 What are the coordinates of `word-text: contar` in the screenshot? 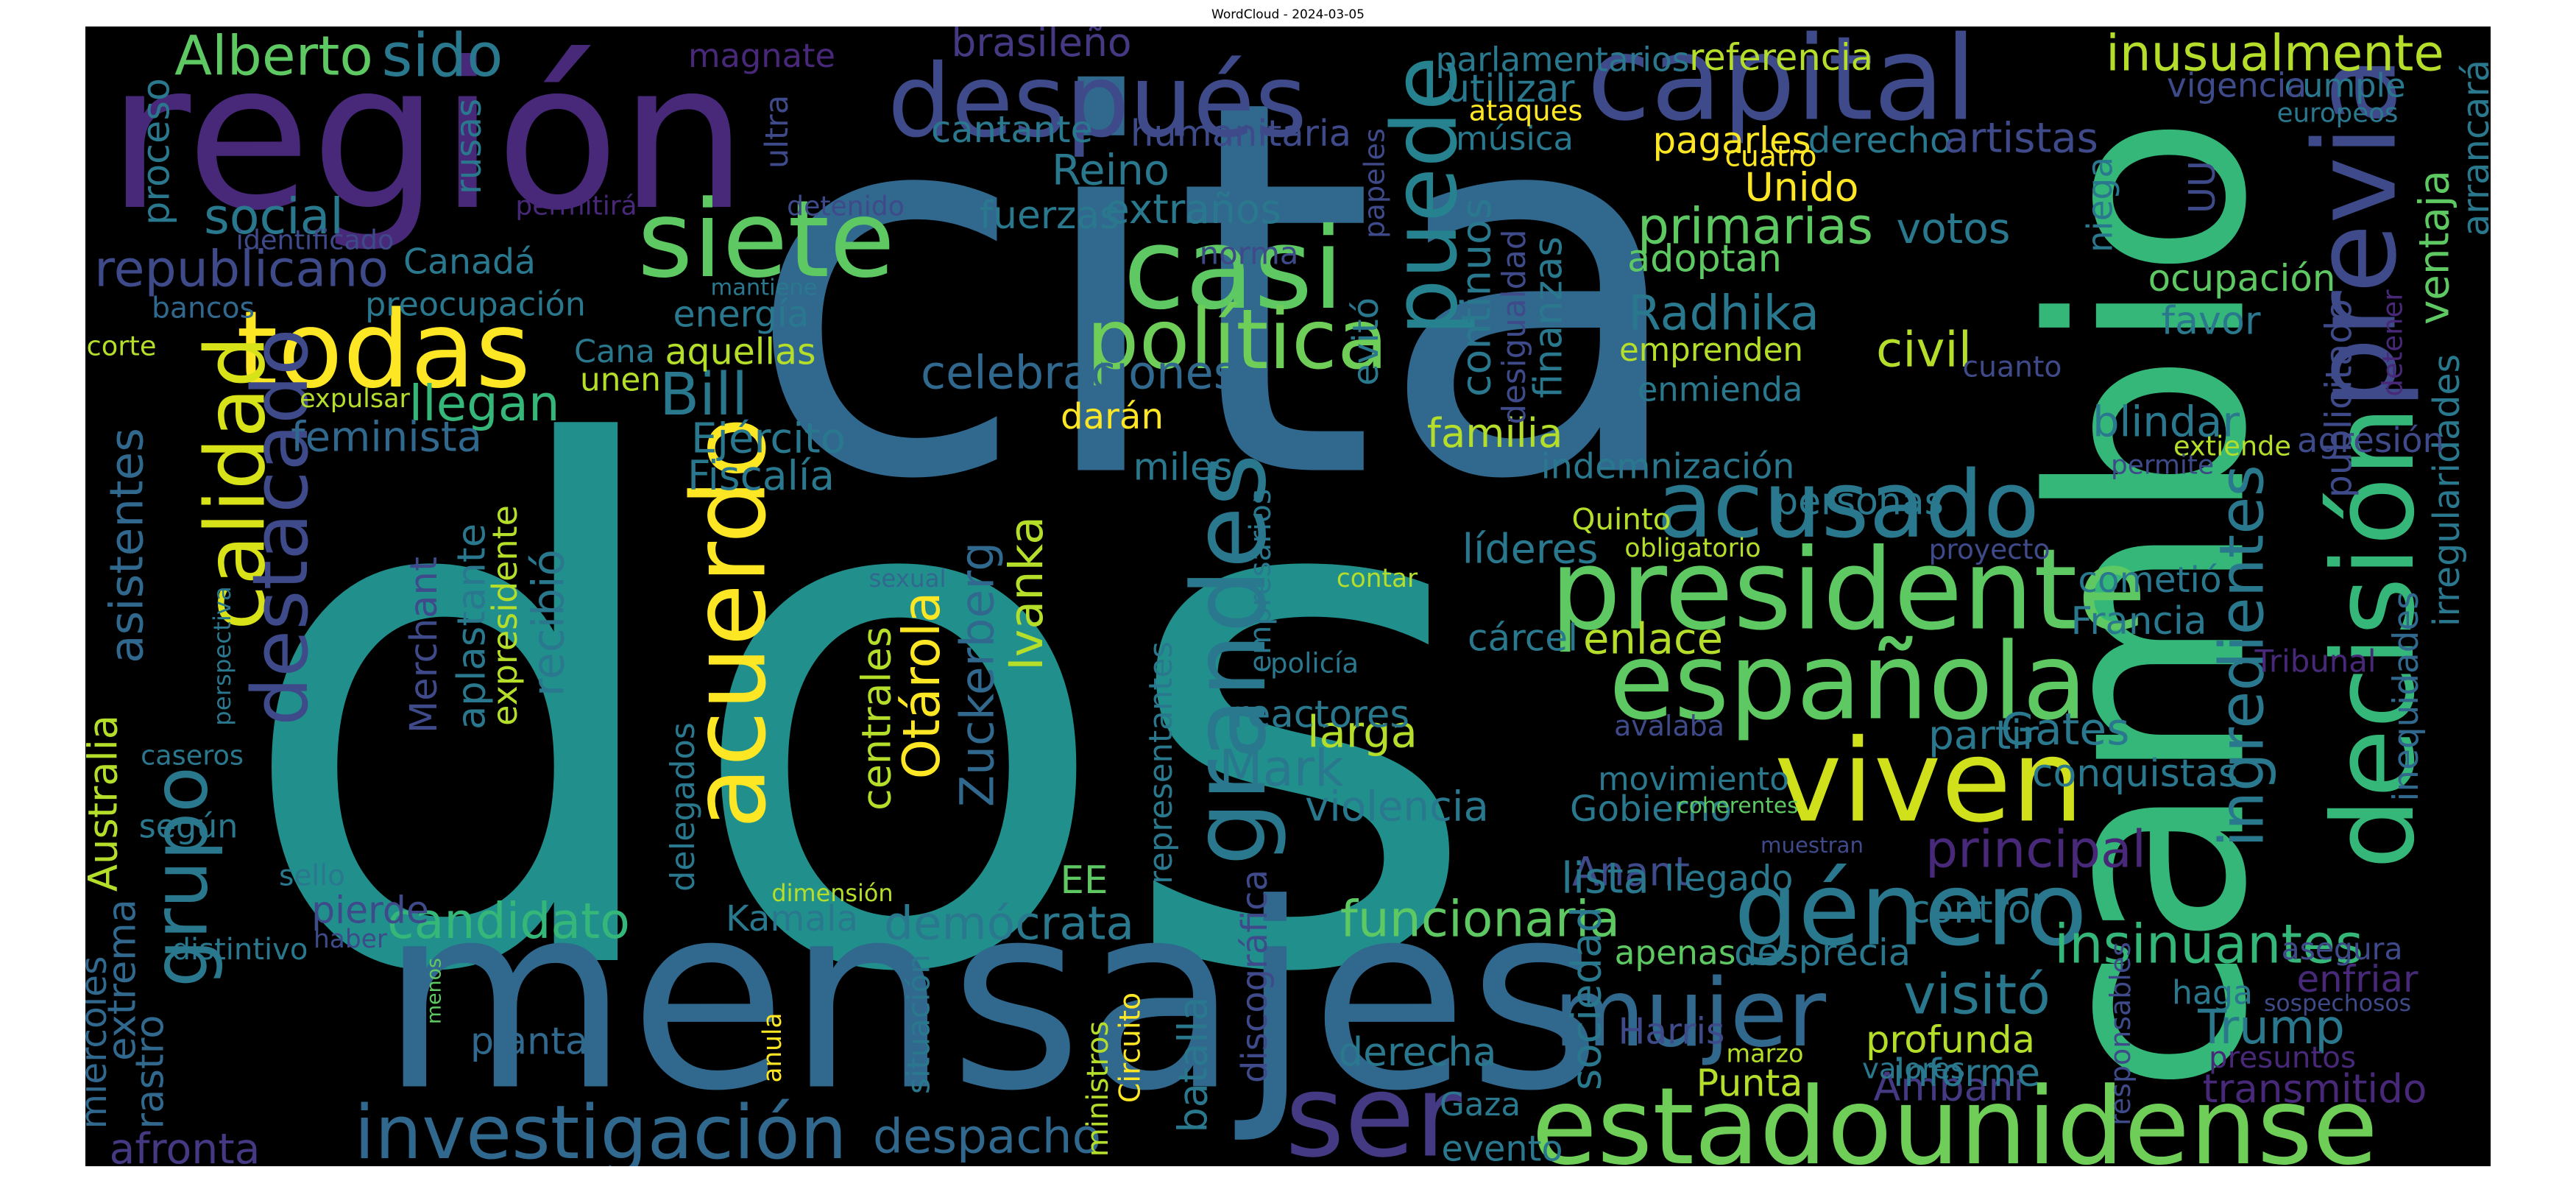 It's located at (1377, 578).